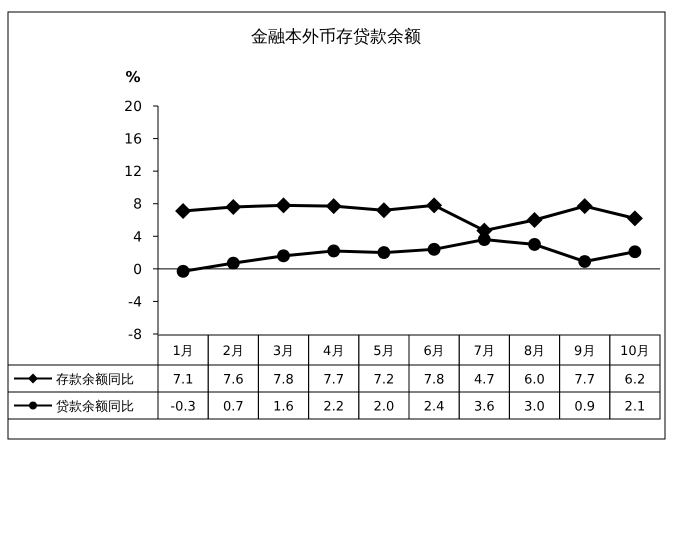 This screenshot has width=678, height=538. Describe the element at coordinates (336, 37) in the screenshot. I see `chart-title: 金融本外币存贷款余额` at that location.